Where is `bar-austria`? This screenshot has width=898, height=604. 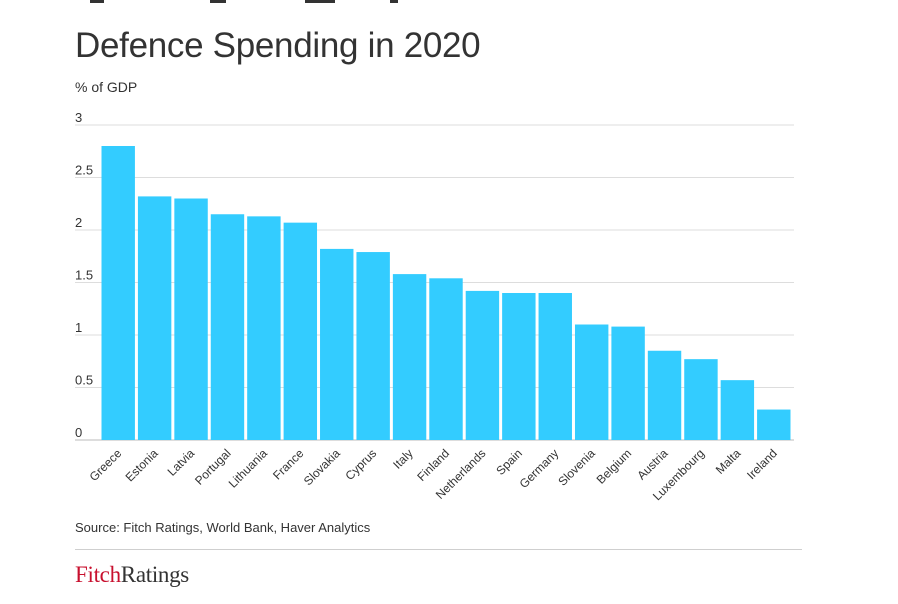
bar-austria is located at coordinates (664, 395).